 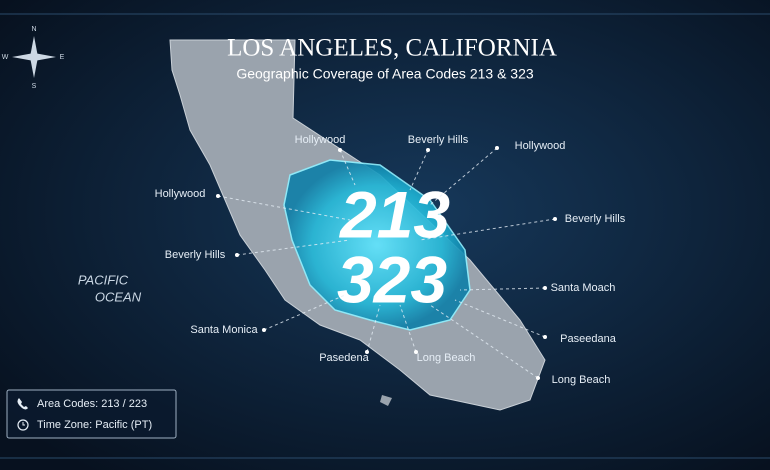 What do you see at coordinates (583, 288) in the screenshot?
I see `place-label: Santa Moach` at bounding box center [583, 288].